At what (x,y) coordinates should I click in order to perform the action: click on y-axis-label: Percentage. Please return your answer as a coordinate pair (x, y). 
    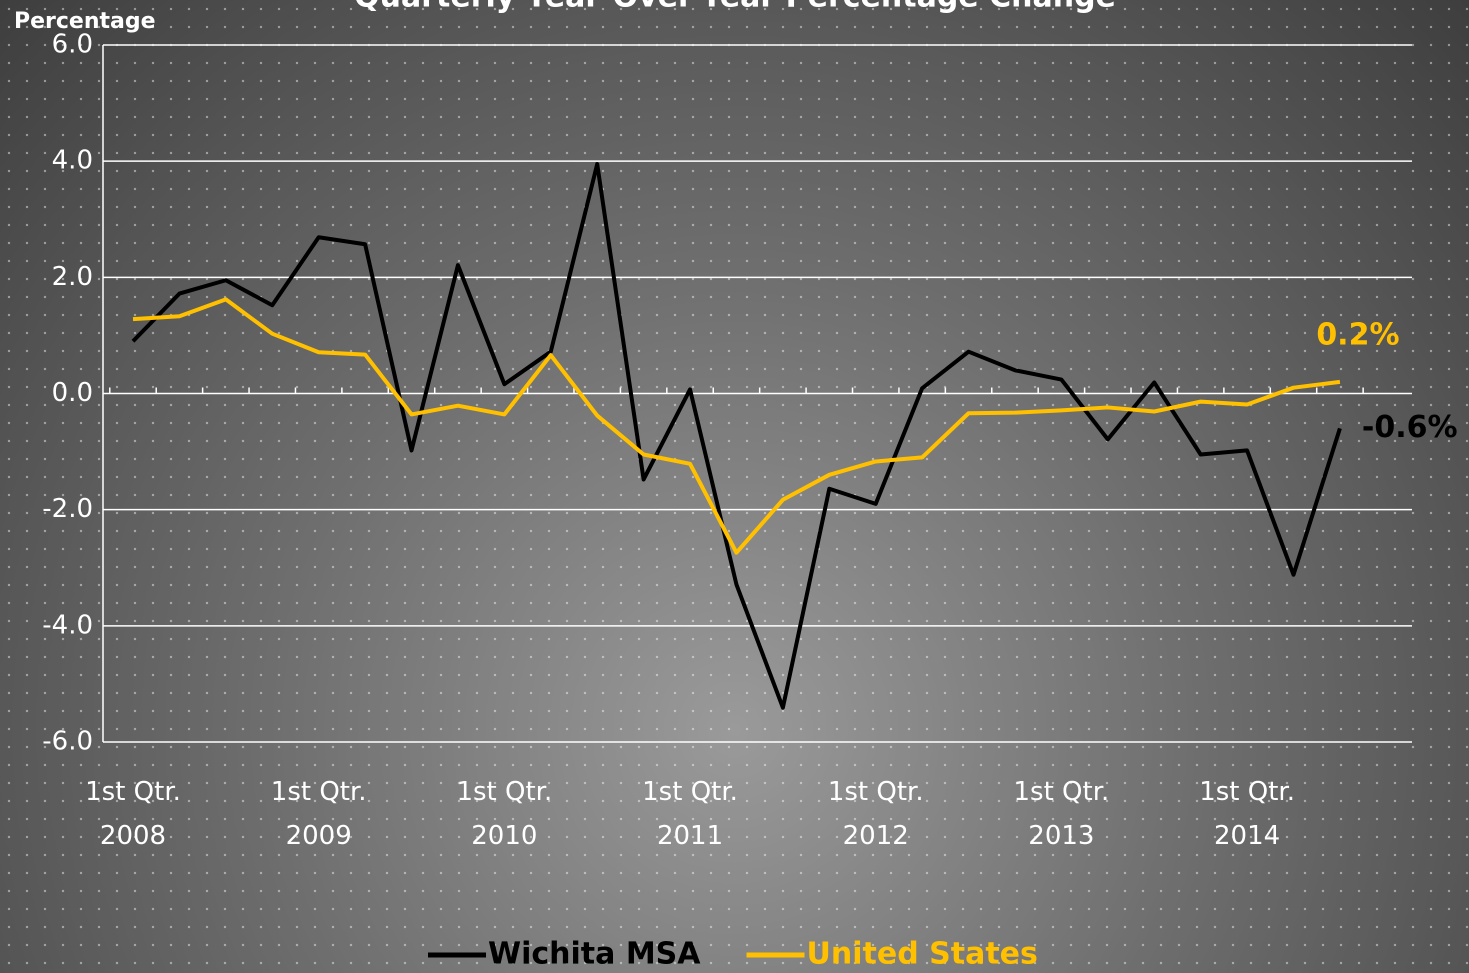
    Looking at the image, I should click on (85, 21).